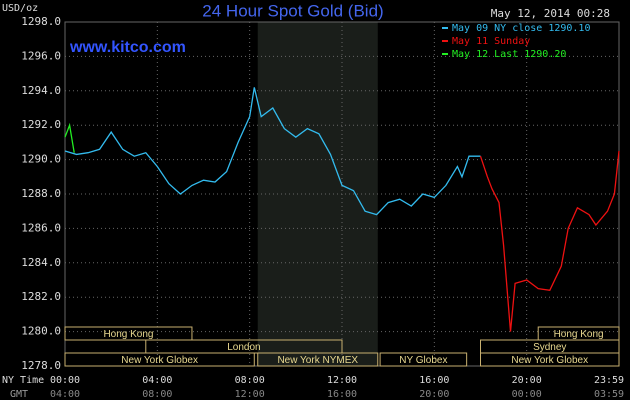 The width and height of the screenshot is (630, 400). I want to click on gmt-tick-label: 03:59, so click(609, 394).